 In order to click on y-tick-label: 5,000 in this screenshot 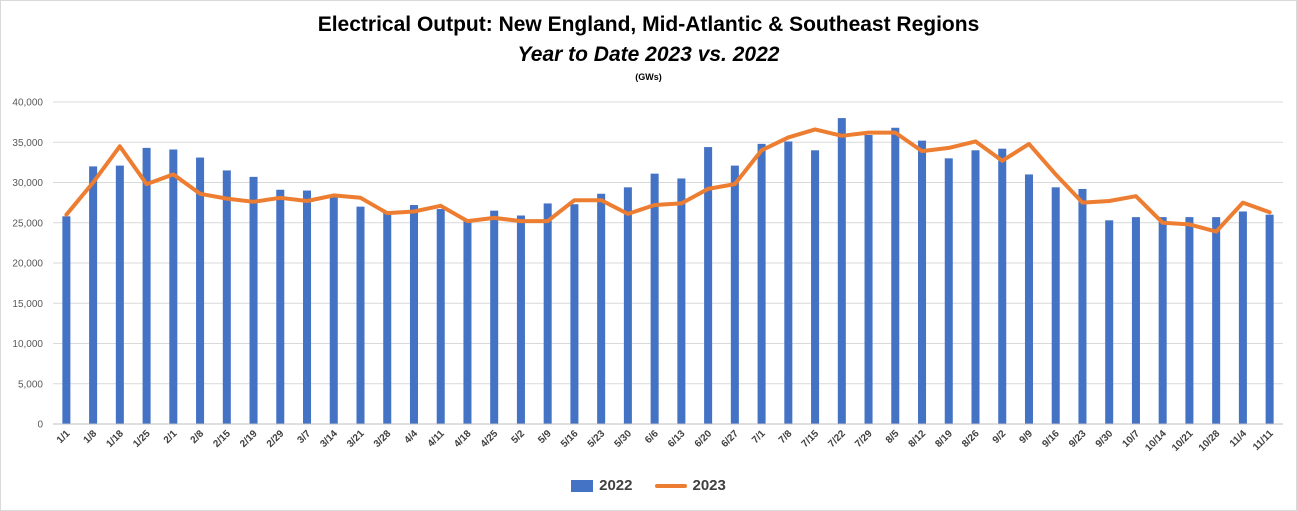, I will do `click(30, 384)`.